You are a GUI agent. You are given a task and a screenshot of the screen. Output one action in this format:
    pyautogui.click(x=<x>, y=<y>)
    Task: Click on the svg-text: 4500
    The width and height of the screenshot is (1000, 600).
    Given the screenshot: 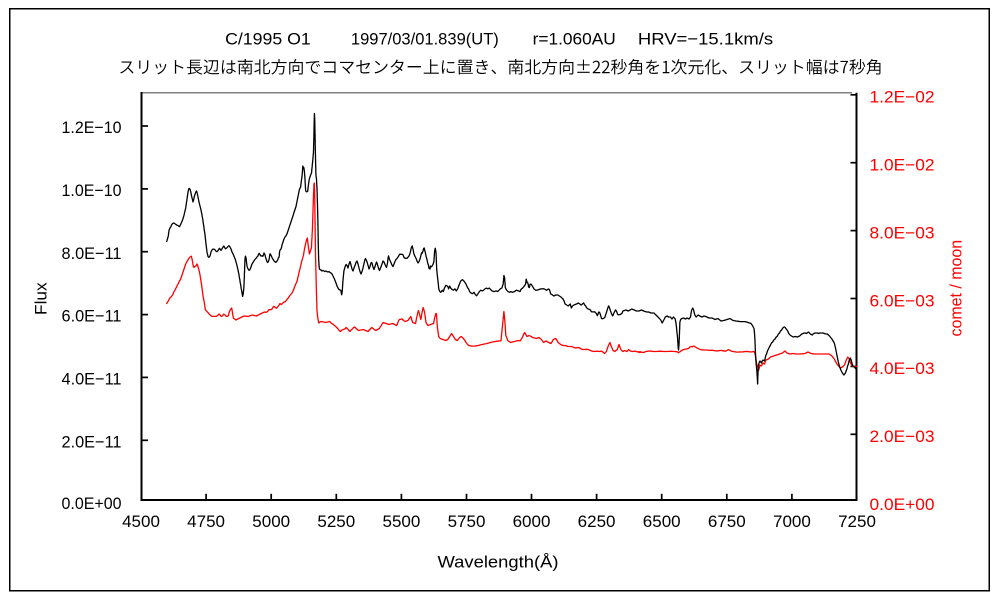 What is the action you would take?
    pyautogui.click(x=141, y=521)
    